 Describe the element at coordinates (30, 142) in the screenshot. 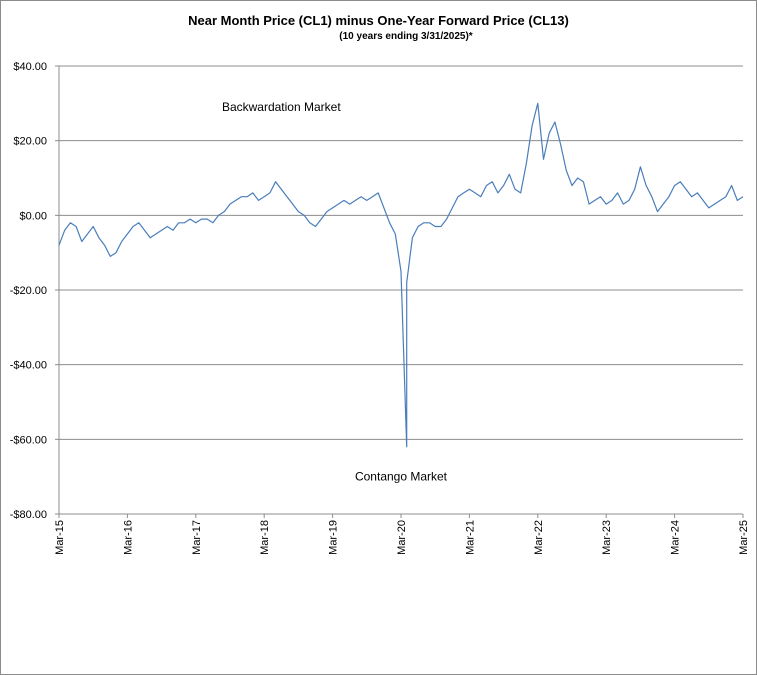

I see `y-tick-label: $20.00` at that location.